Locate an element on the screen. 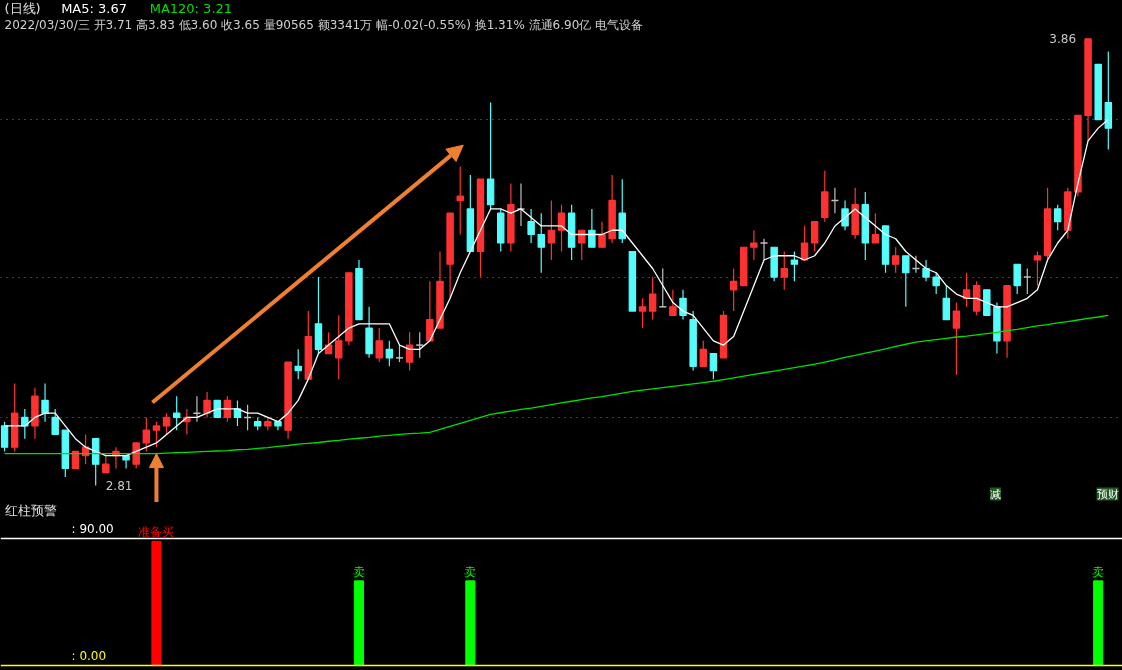 This screenshot has height=670, width=1122. data-label: 准备买 is located at coordinates (156, 532).